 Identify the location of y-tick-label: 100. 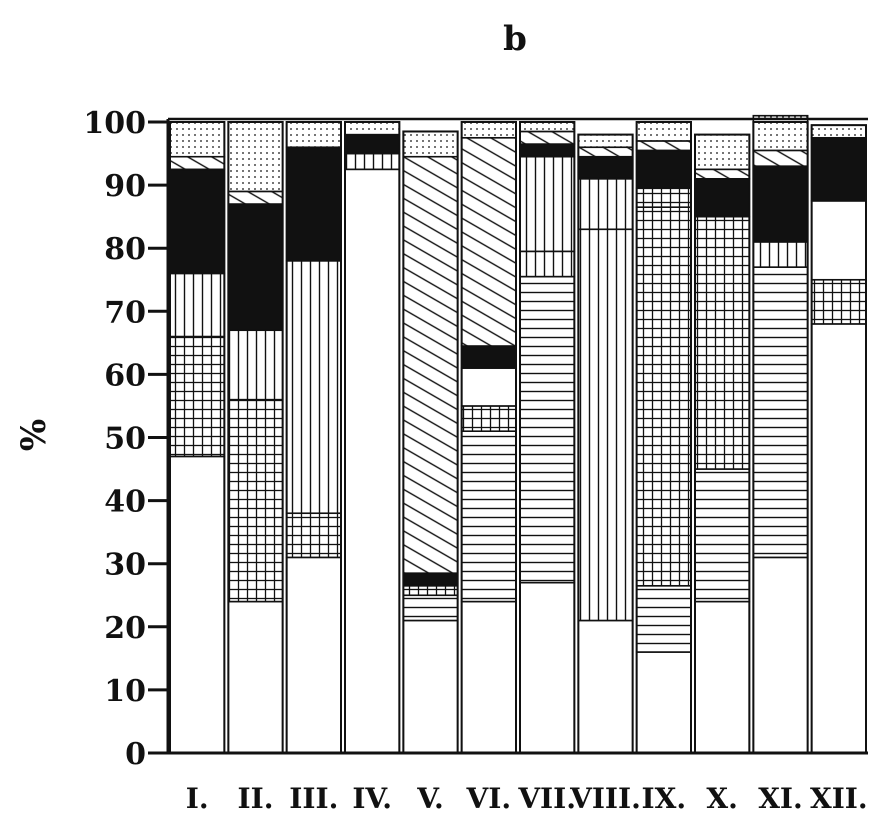
(114, 123).